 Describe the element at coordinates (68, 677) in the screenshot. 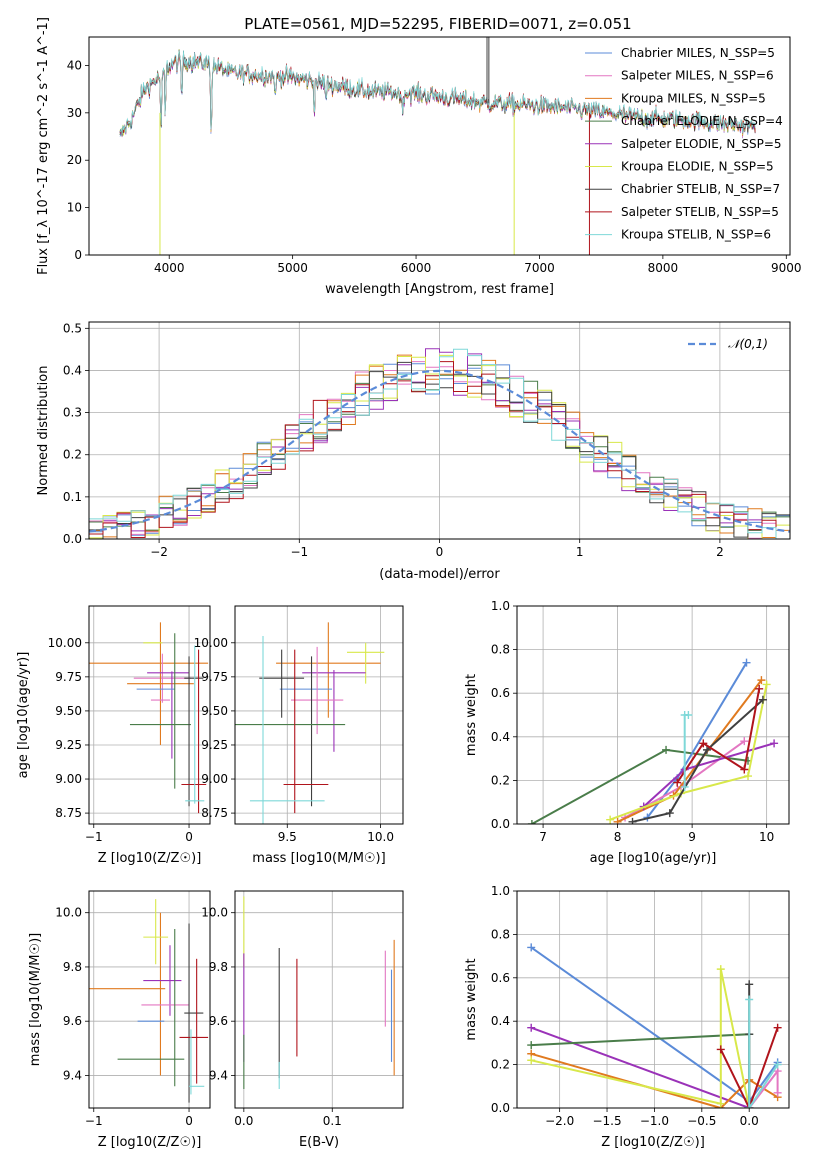

I see `y-tick-label: 9.75` at that location.